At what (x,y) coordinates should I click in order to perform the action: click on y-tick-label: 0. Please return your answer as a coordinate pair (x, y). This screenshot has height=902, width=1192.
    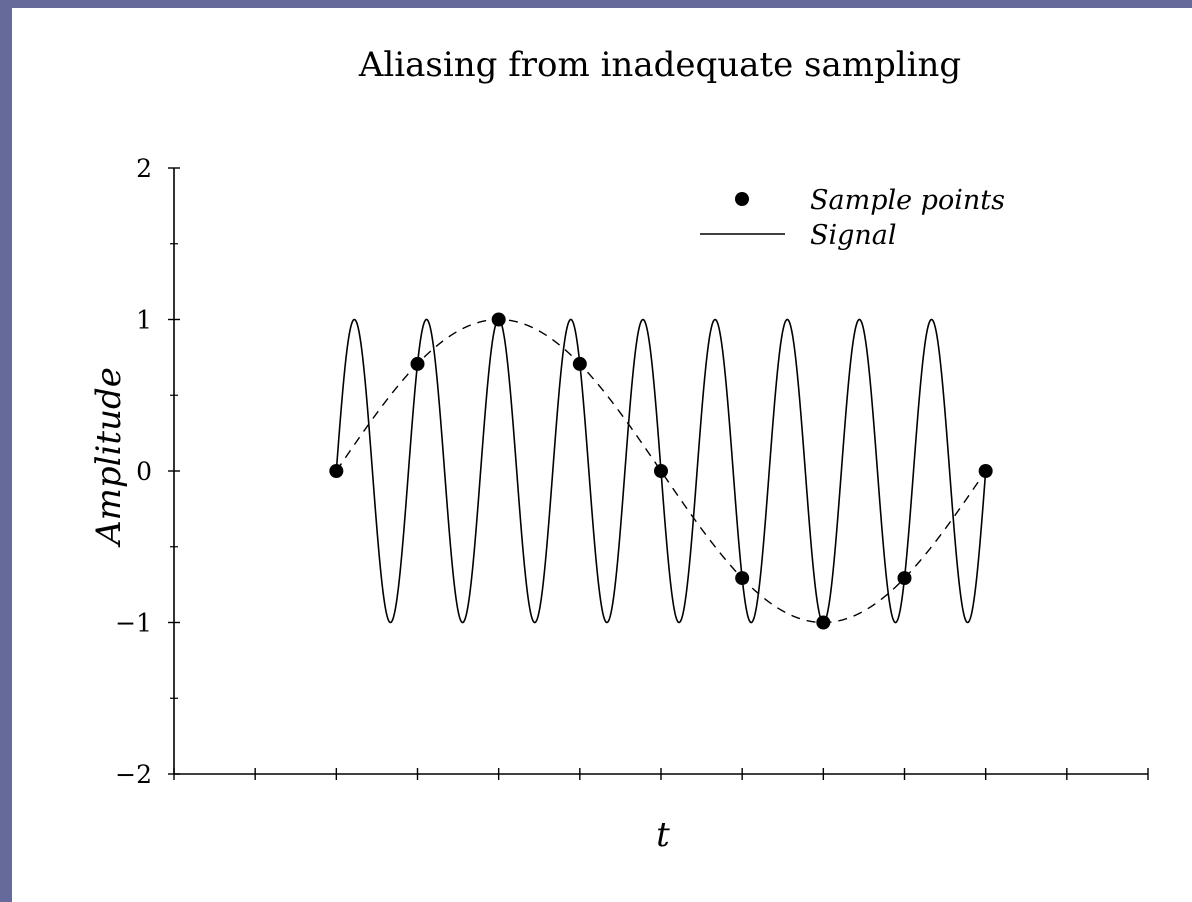
    Looking at the image, I should click on (144, 471).